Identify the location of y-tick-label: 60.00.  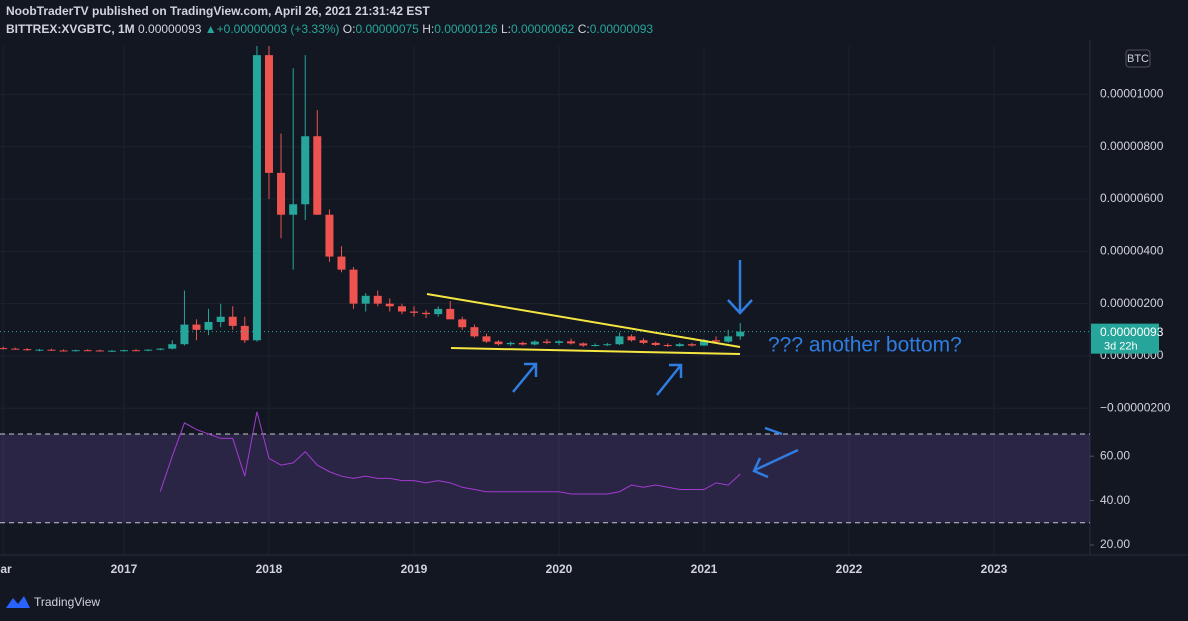
(1115, 455).